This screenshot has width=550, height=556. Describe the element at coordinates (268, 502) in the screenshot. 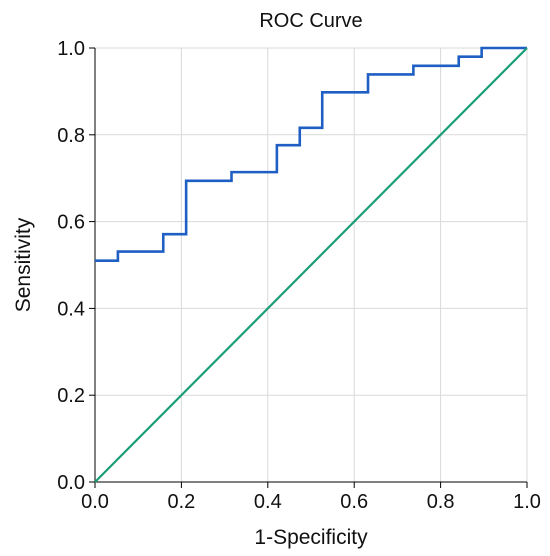

I see `x-tick-label: 0.4` at that location.